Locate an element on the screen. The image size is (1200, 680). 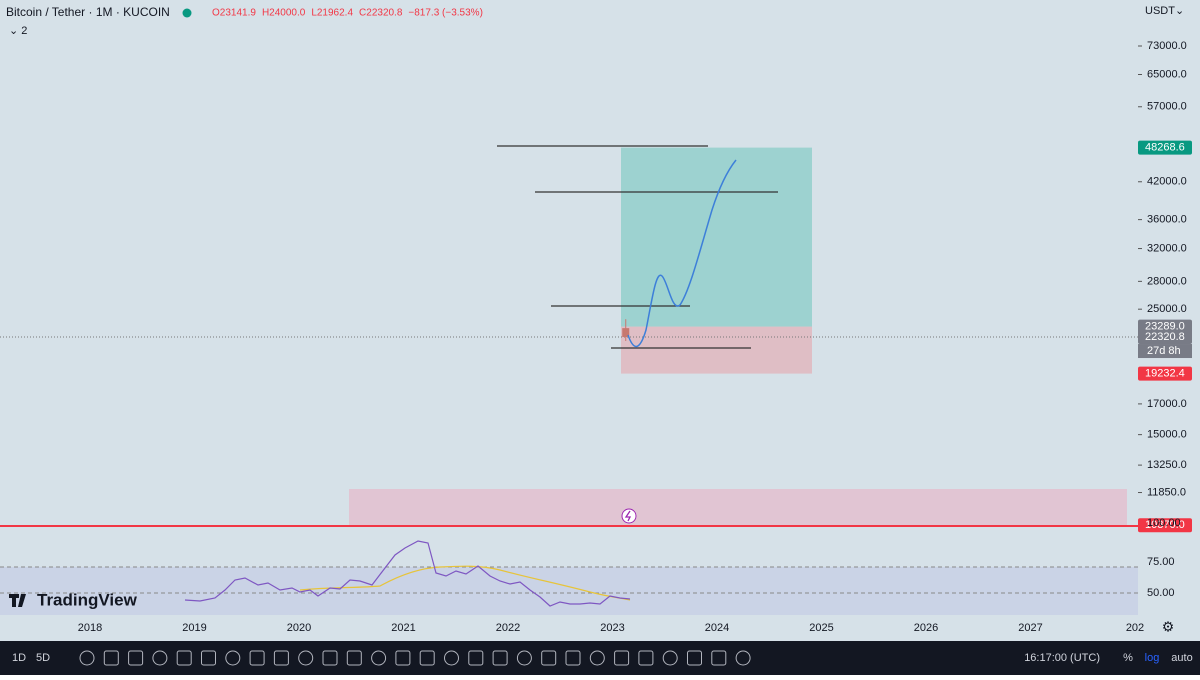
ohlc-value: L21962.4 is located at coordinates (332, 13).